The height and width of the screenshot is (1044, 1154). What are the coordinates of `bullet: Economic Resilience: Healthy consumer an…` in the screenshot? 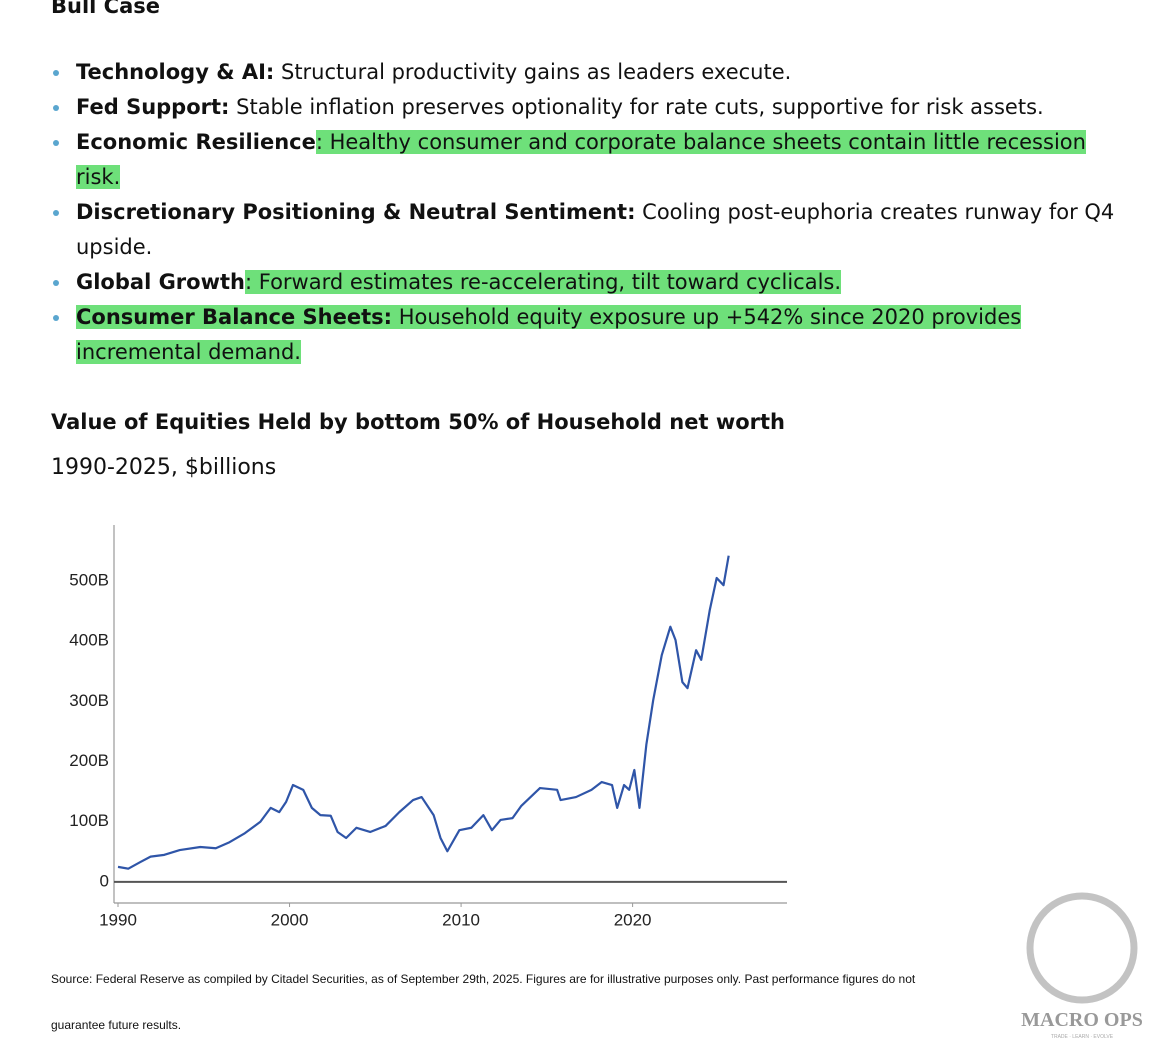 It's located at (591, 160).